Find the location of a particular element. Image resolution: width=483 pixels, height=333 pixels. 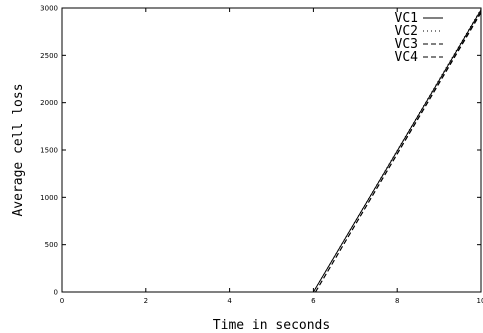

x-tick-label: 0 is located at coordinates (62, 301).